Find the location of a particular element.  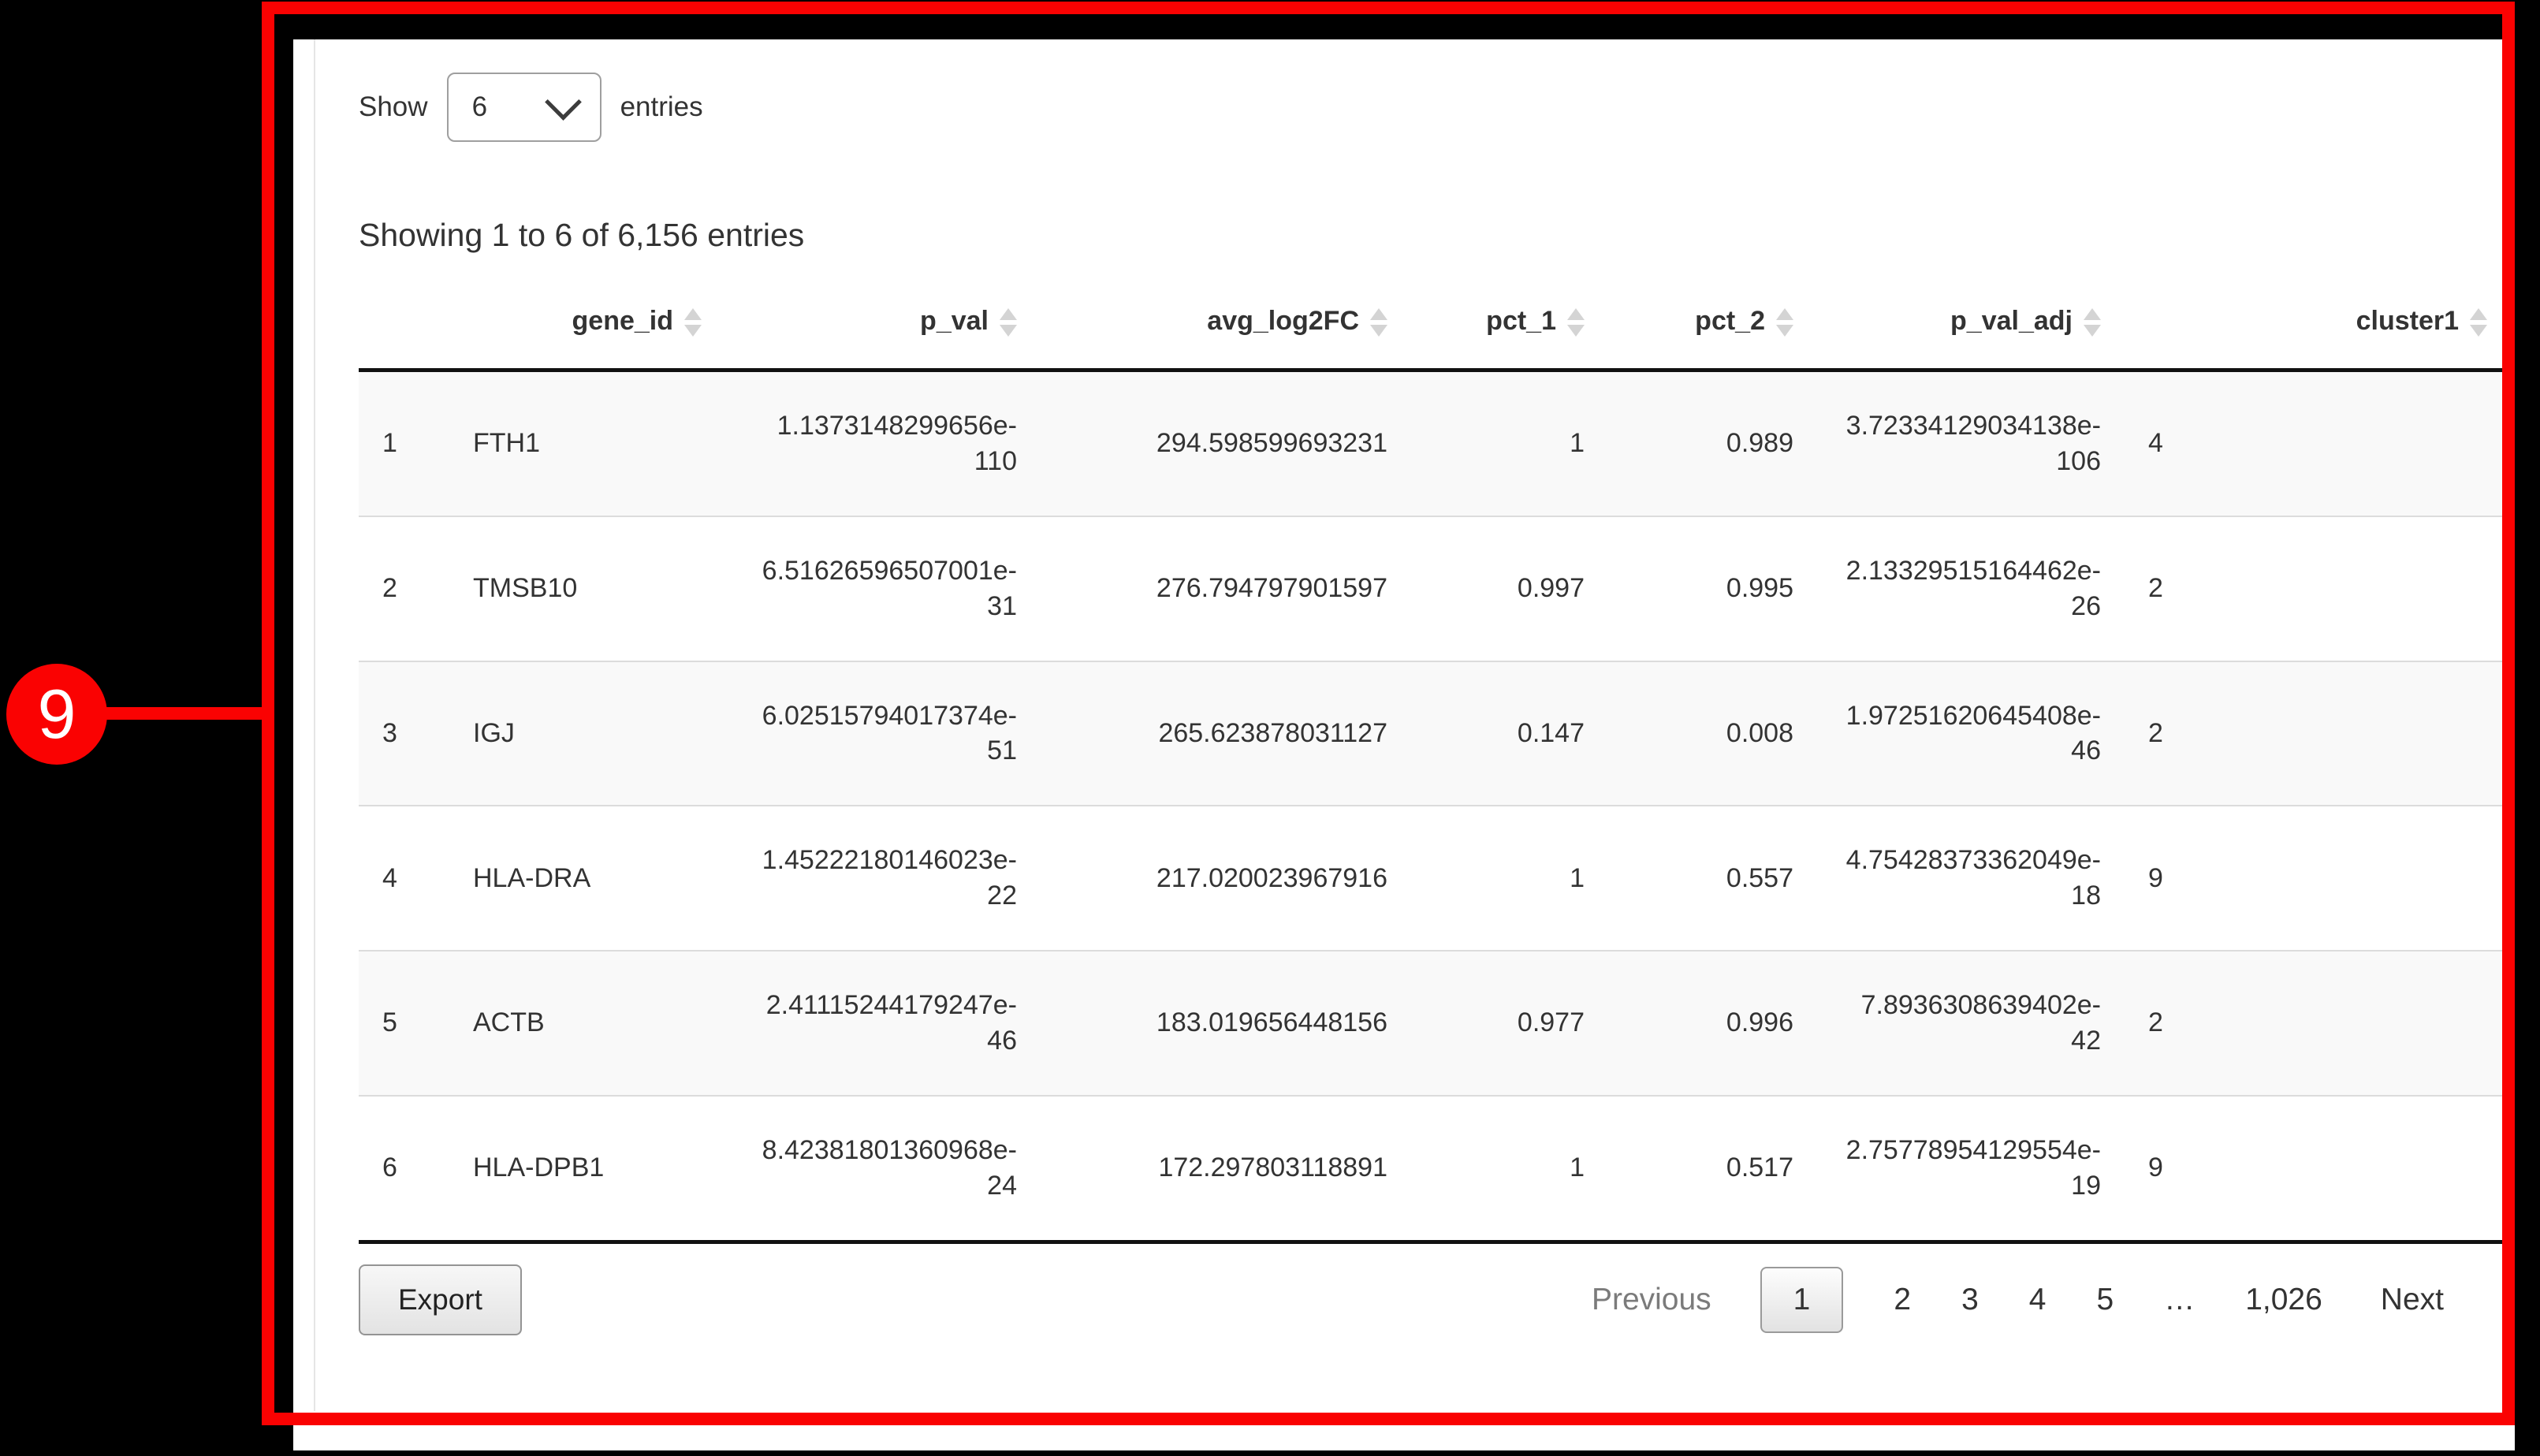

pct-2-cell: 0.989 is located at coordinates (1759, 443).